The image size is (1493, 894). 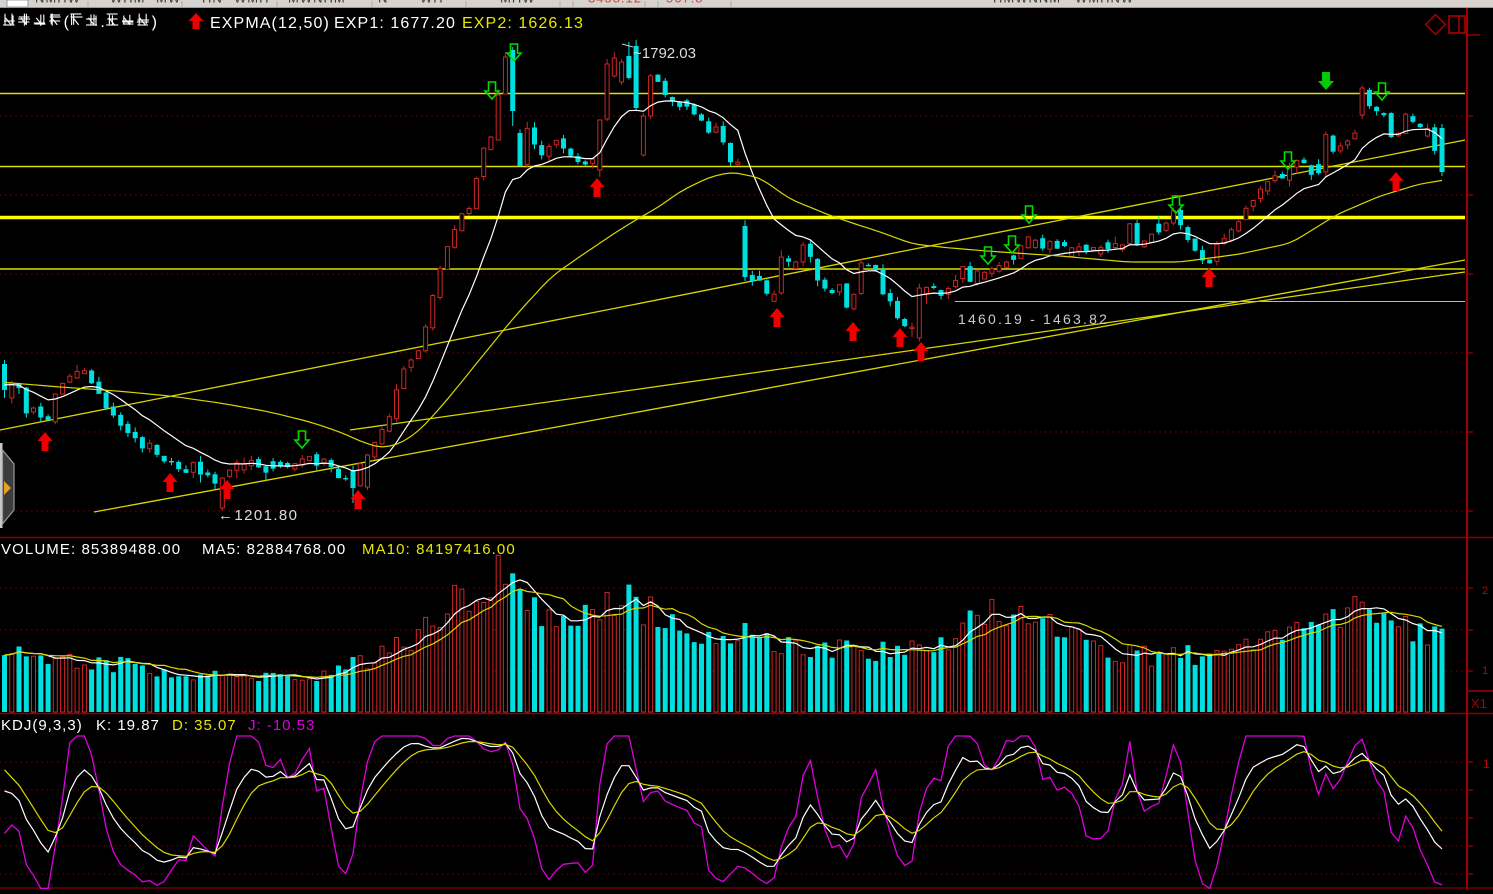 I want to click on svg-text: 2, so click(x=1485, y=591).